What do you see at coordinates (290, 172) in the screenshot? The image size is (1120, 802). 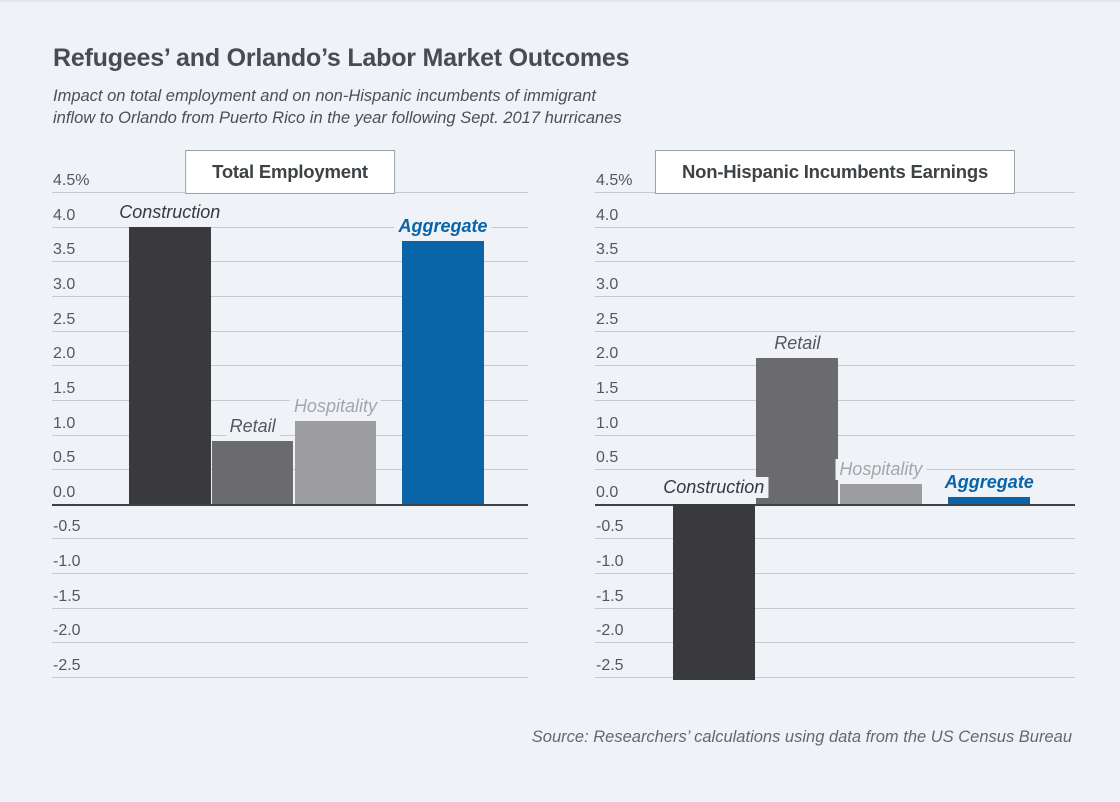 I see `chart-header-total-employment: Total Employment` at bounding box center [290, 172].